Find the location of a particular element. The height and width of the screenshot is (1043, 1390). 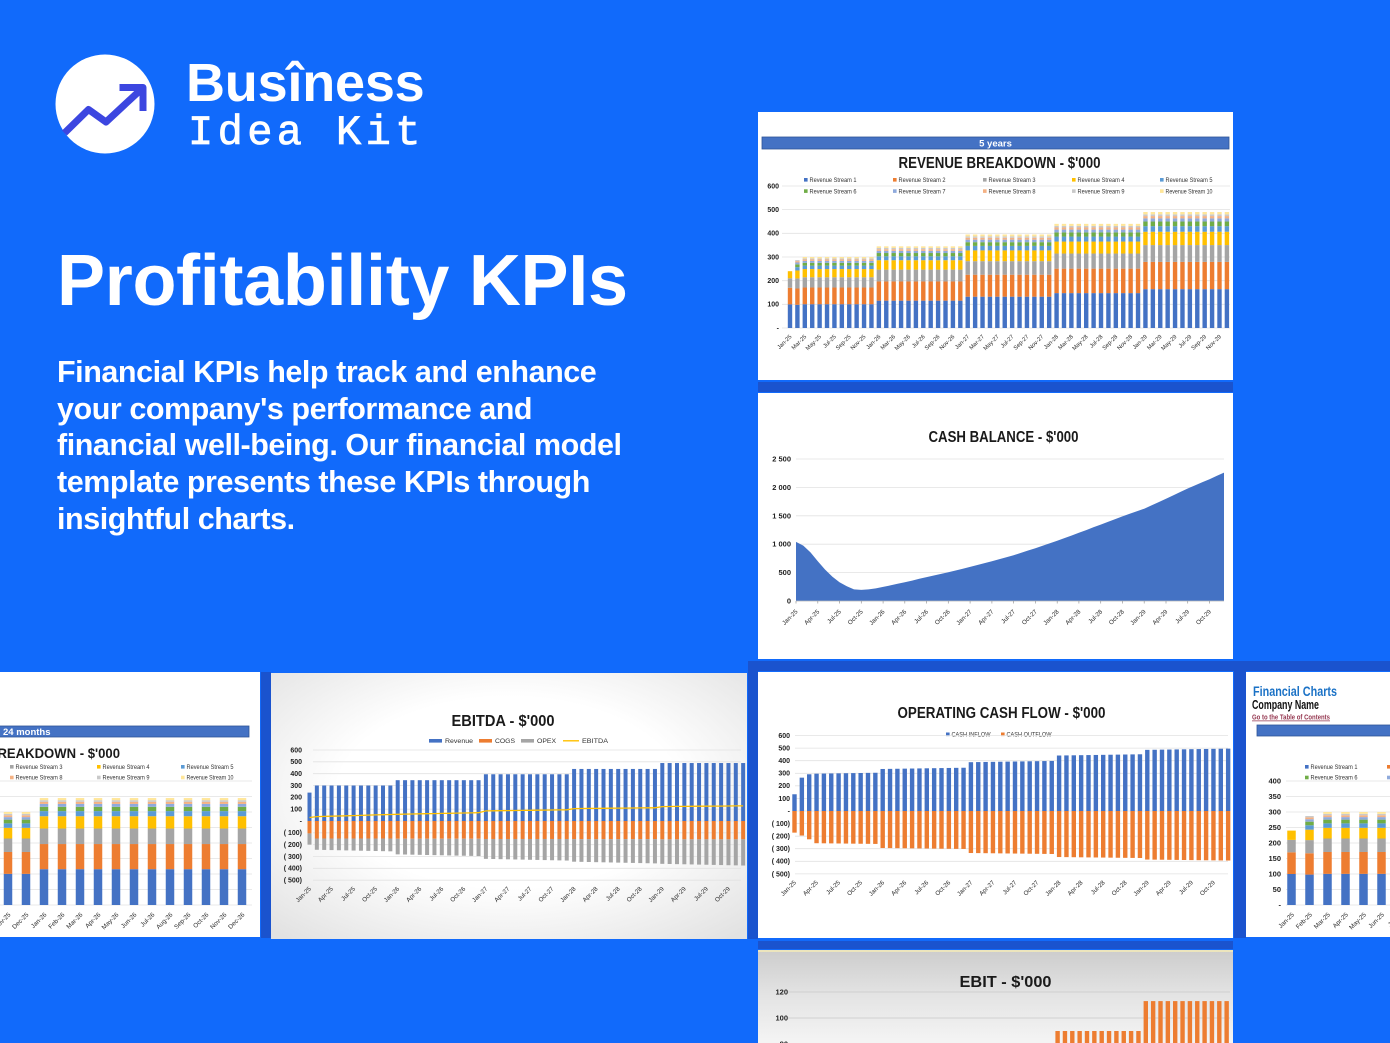

svg-text: CASH BALANCE - $'000 is located at coordinates (1004, 437).